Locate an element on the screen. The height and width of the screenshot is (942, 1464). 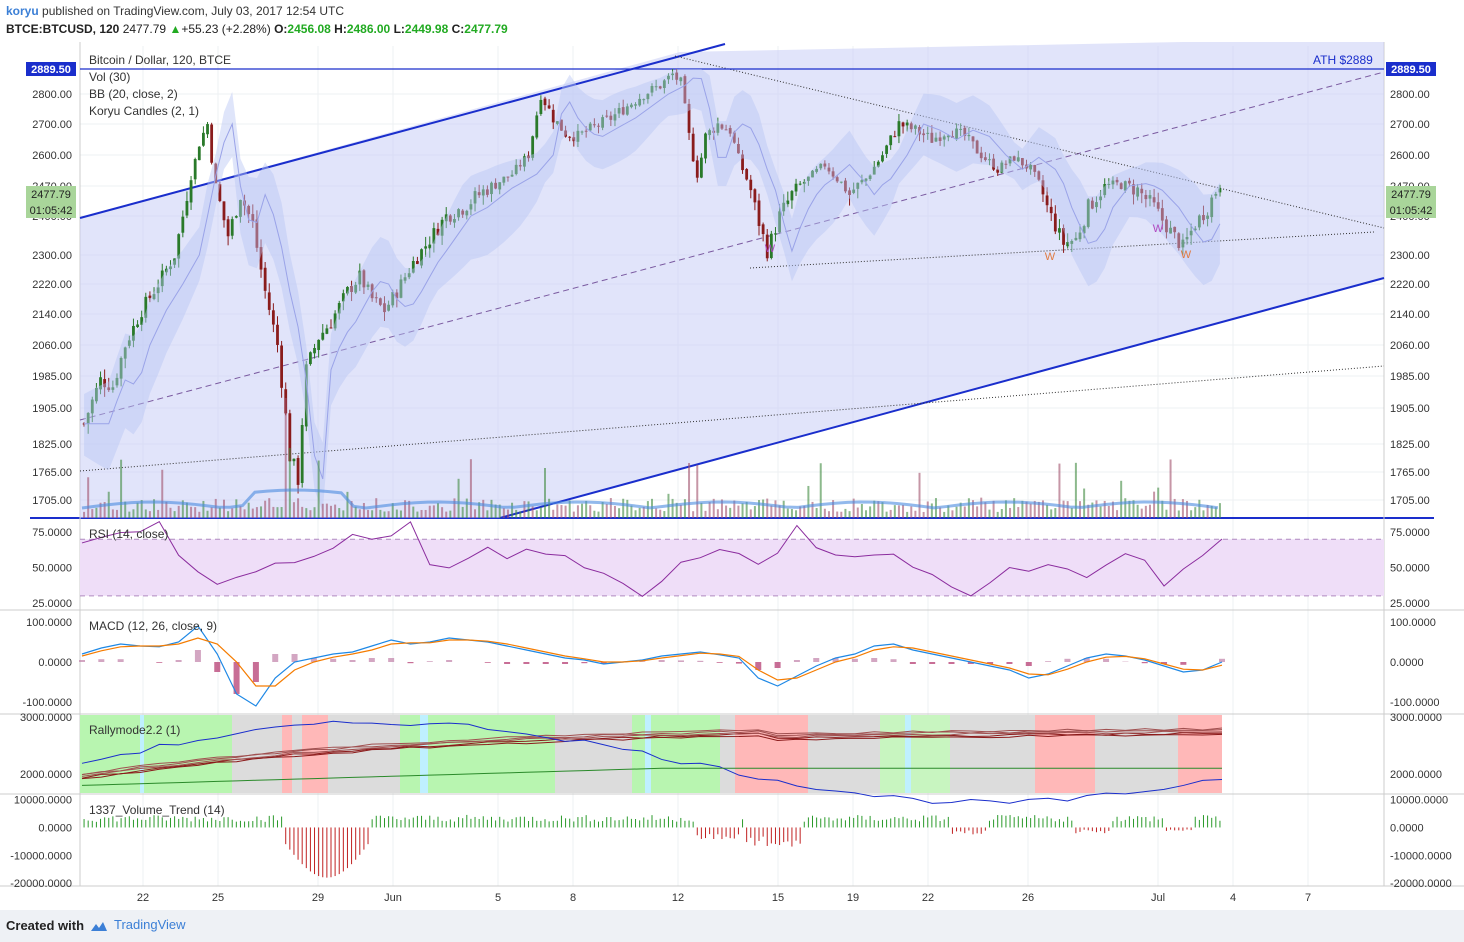
x-tick-label: 15 is located at coordinates (778, 898).